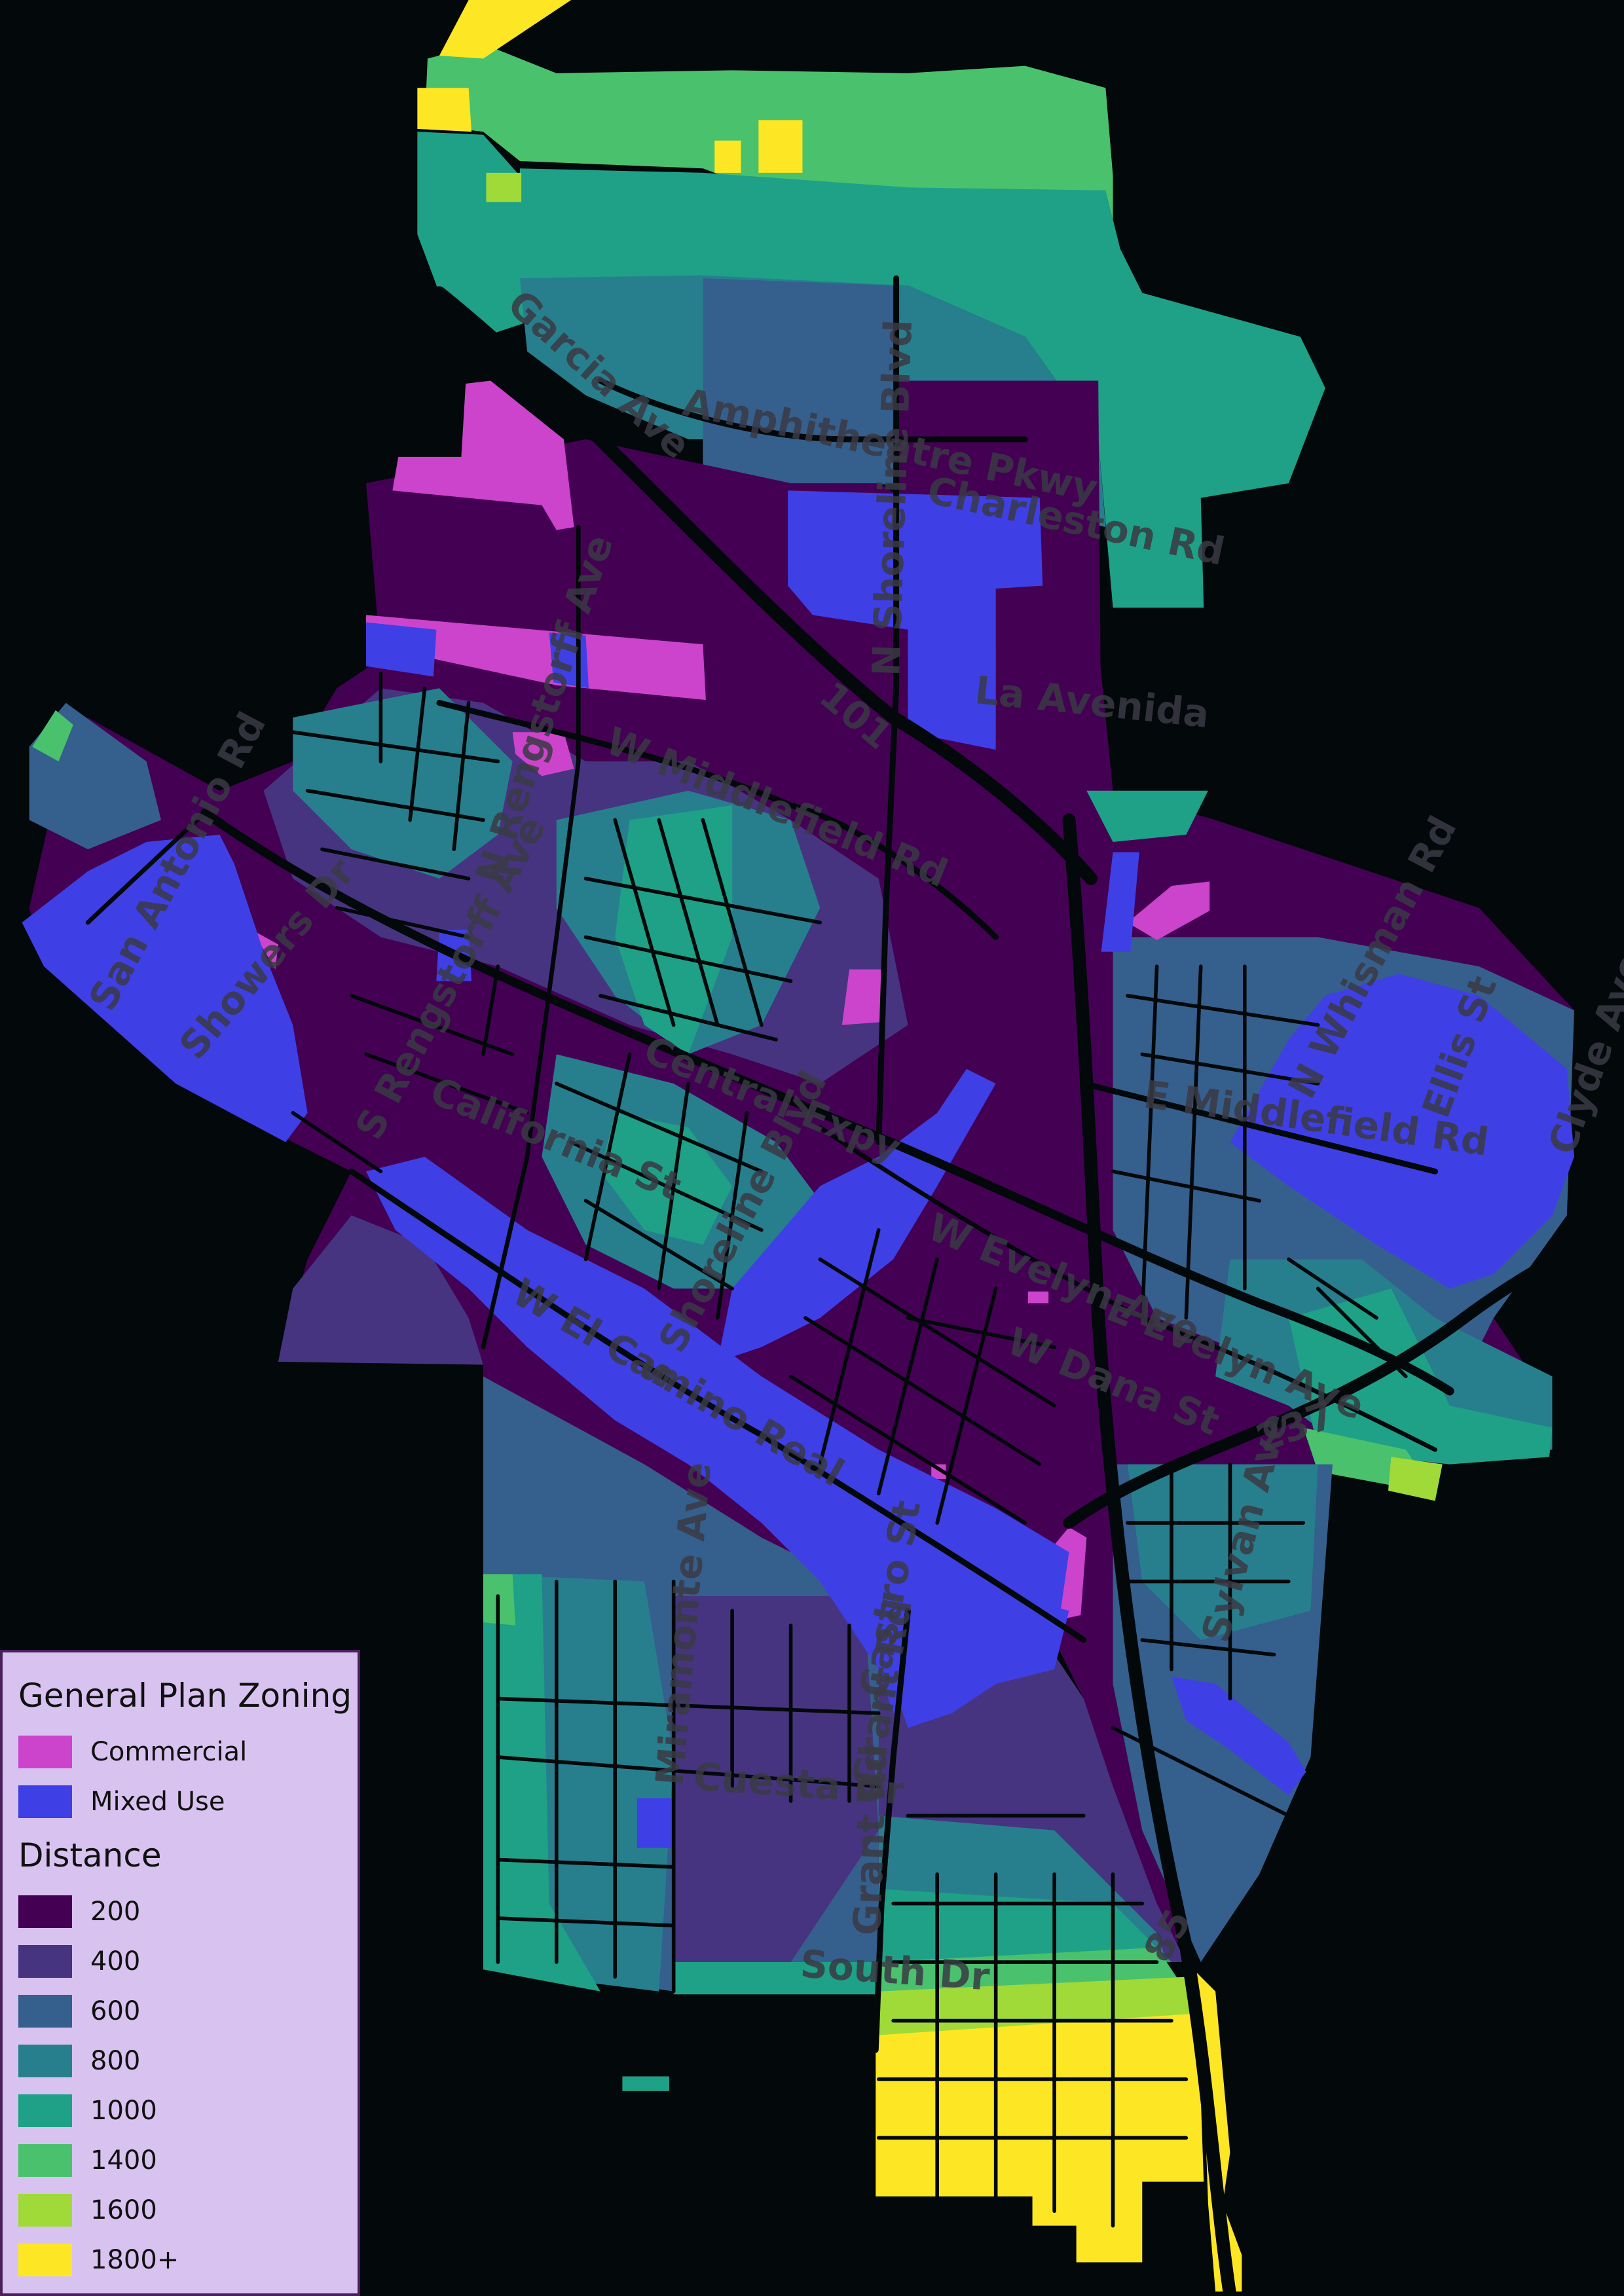 The image size is (1624, 2296). What do you see at coordinates (776, 1978) in the screenshot?
I see `zone-south-bottom-teal` at bounding box center [776, 1978].